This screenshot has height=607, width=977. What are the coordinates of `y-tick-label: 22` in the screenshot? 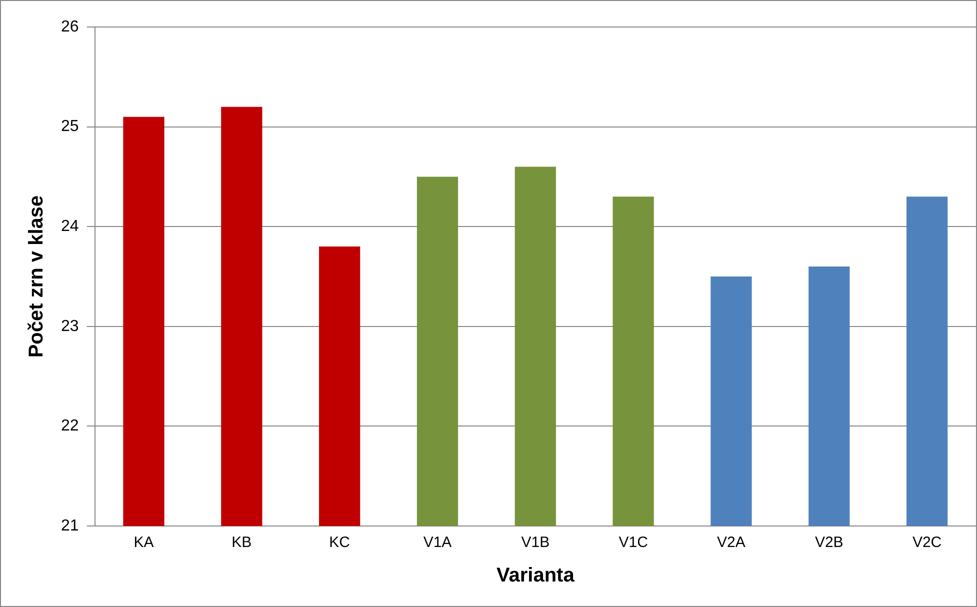 It's located at (70, 426).